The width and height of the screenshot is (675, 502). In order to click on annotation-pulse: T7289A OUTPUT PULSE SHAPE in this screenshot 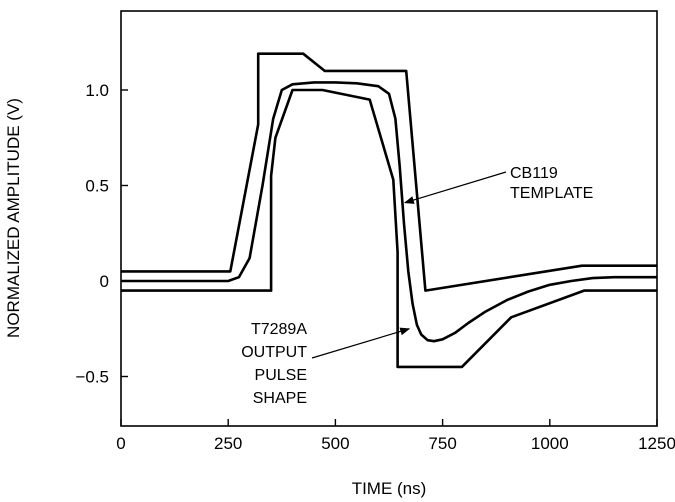, I will do `click(326, 364)`.